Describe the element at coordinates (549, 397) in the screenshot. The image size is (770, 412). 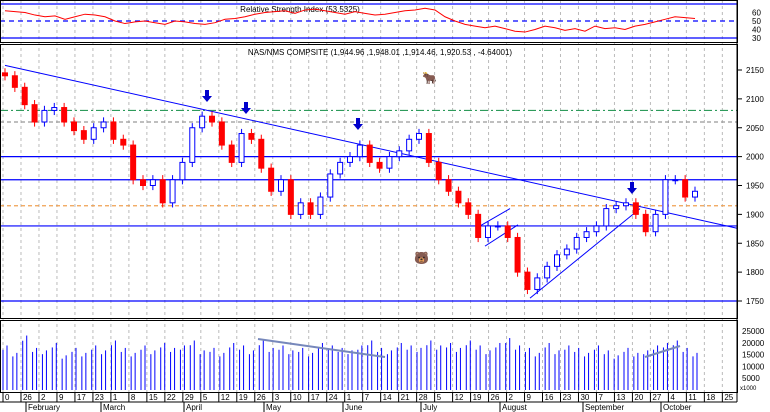
I see `x-tick-label: 16` at that location.